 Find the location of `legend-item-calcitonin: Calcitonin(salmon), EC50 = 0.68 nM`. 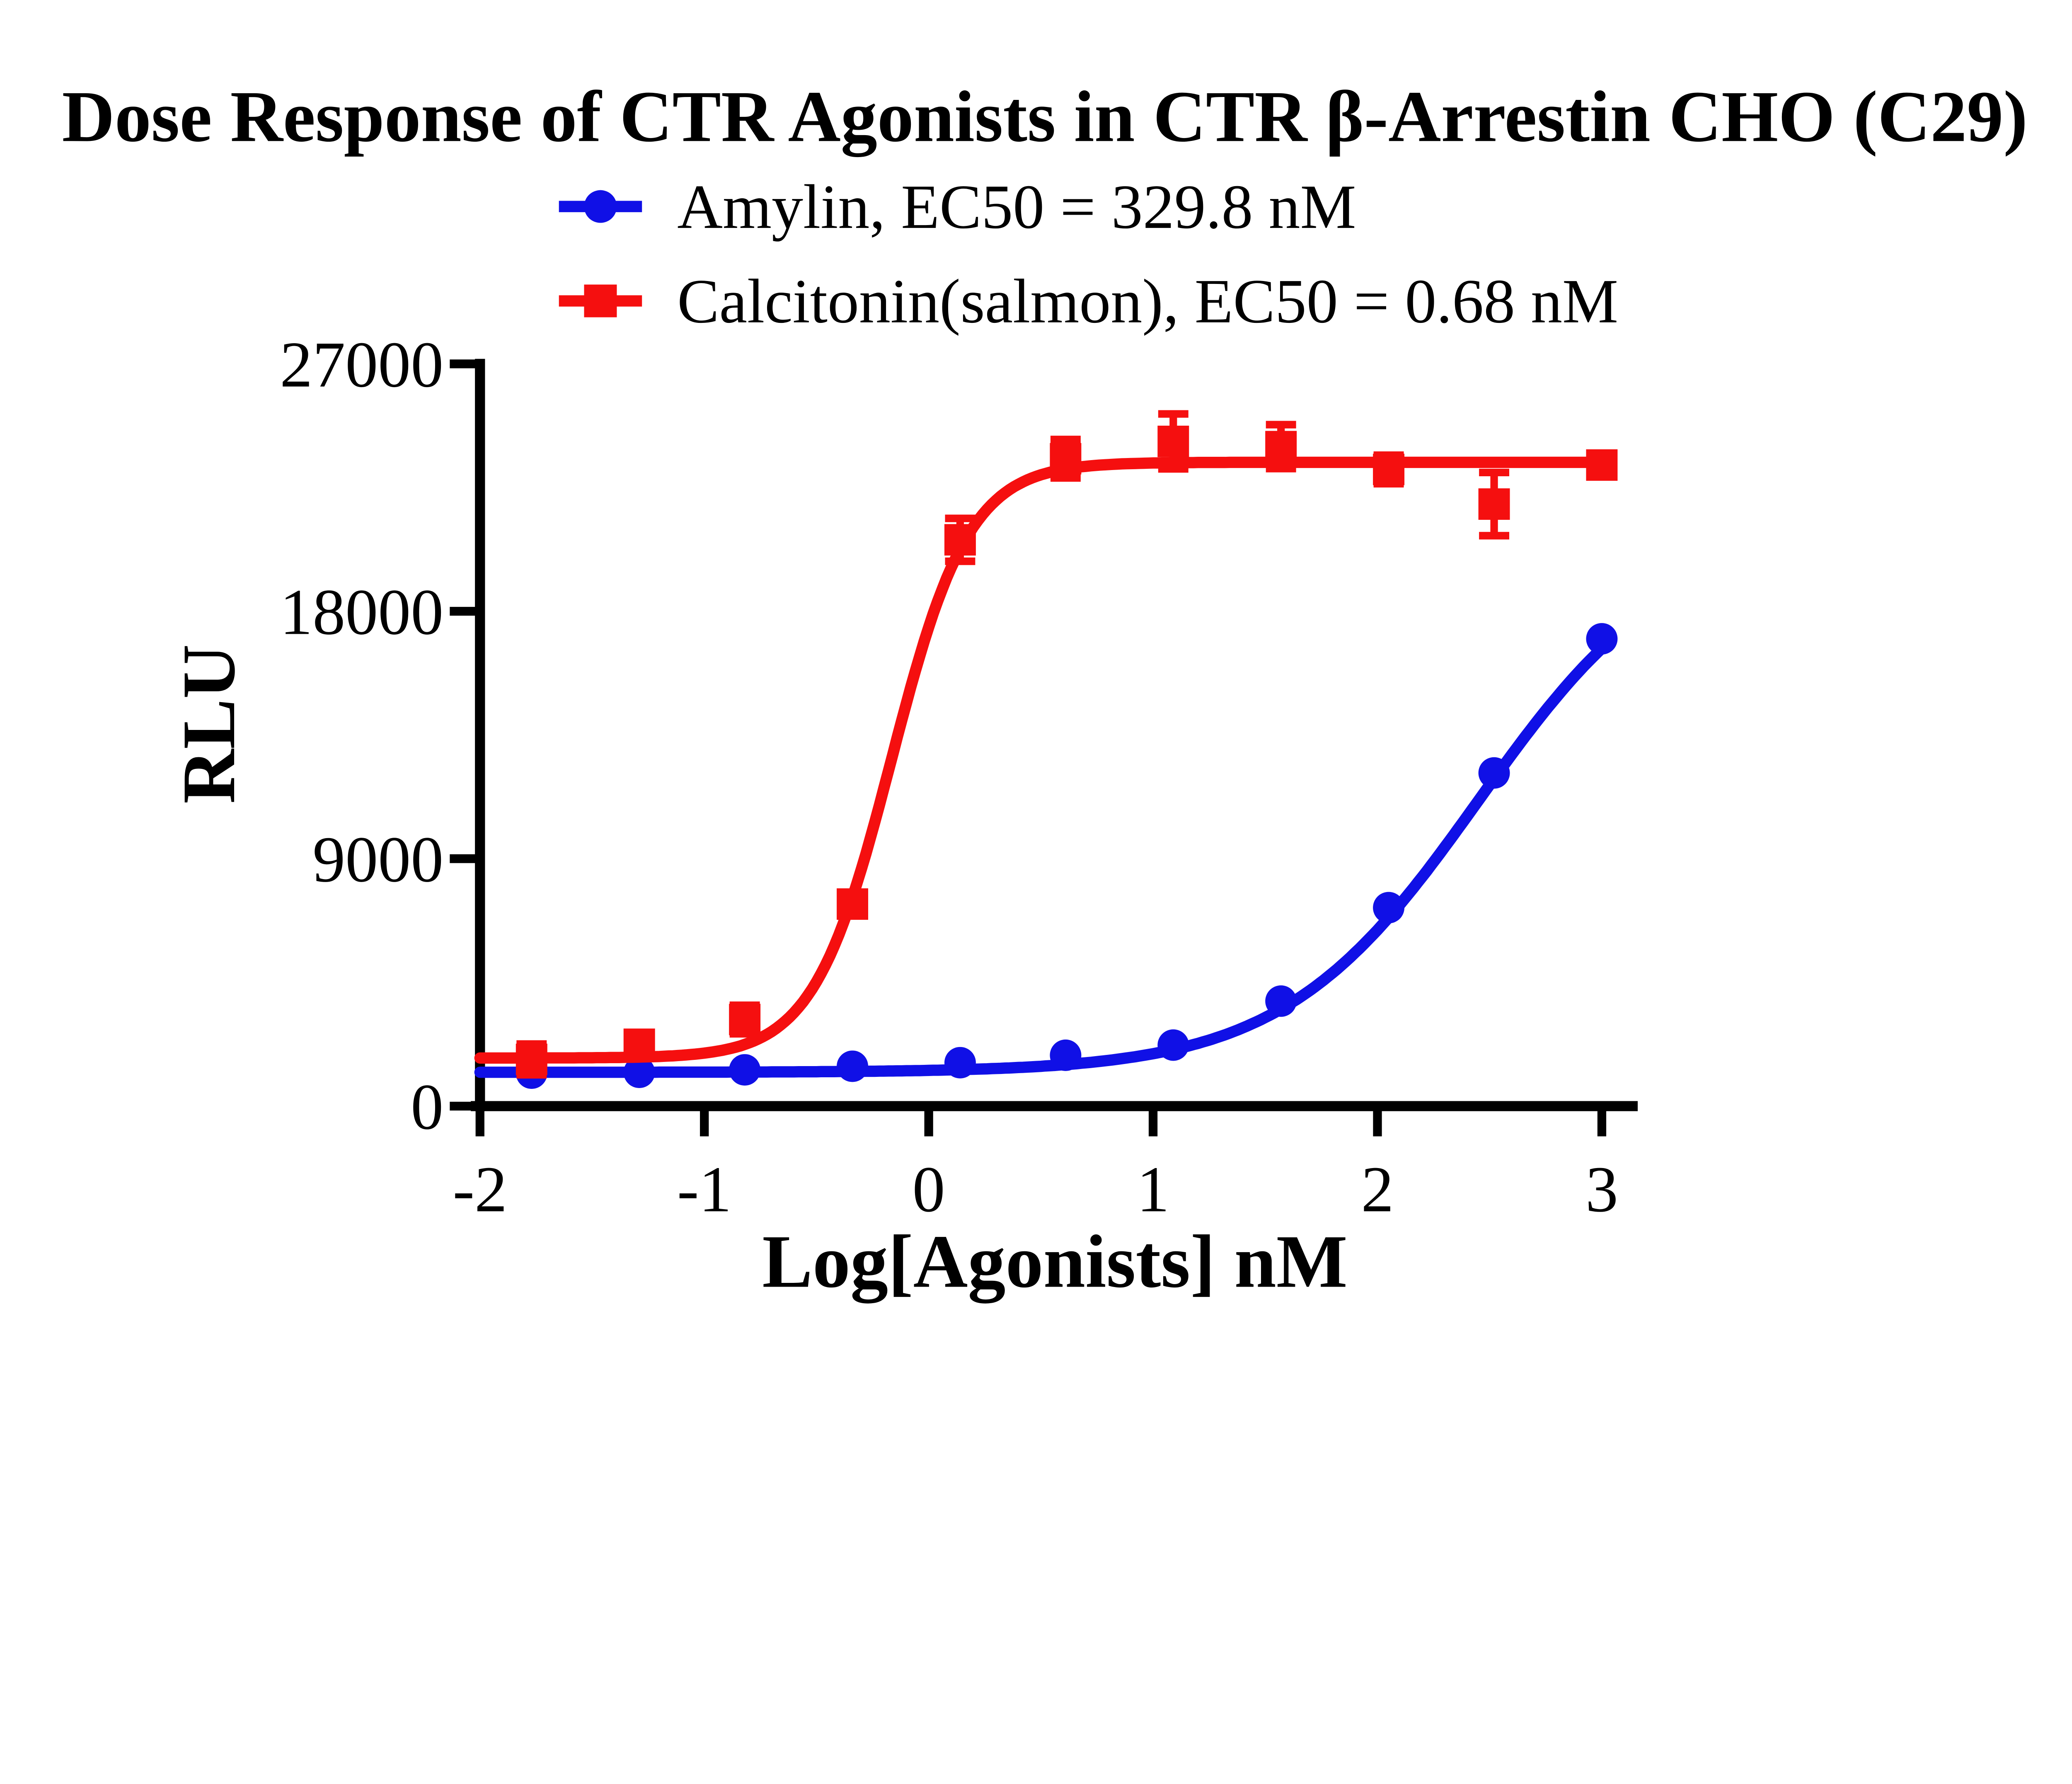

legend-item-calcitonin: Calcitonin(salmon), EC50 = 0.68 nM is located at coordinates (1088, 301).